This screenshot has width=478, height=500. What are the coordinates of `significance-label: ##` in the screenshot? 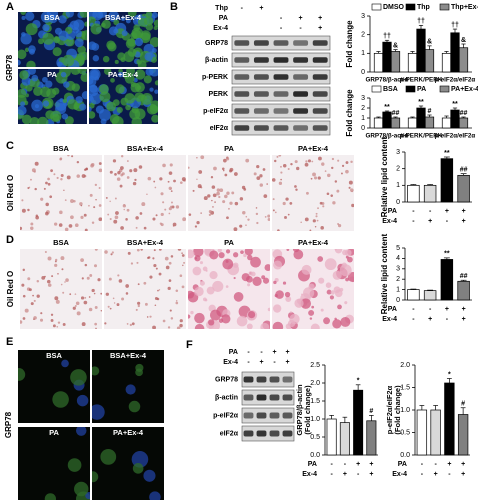 It's located at (464, 276).